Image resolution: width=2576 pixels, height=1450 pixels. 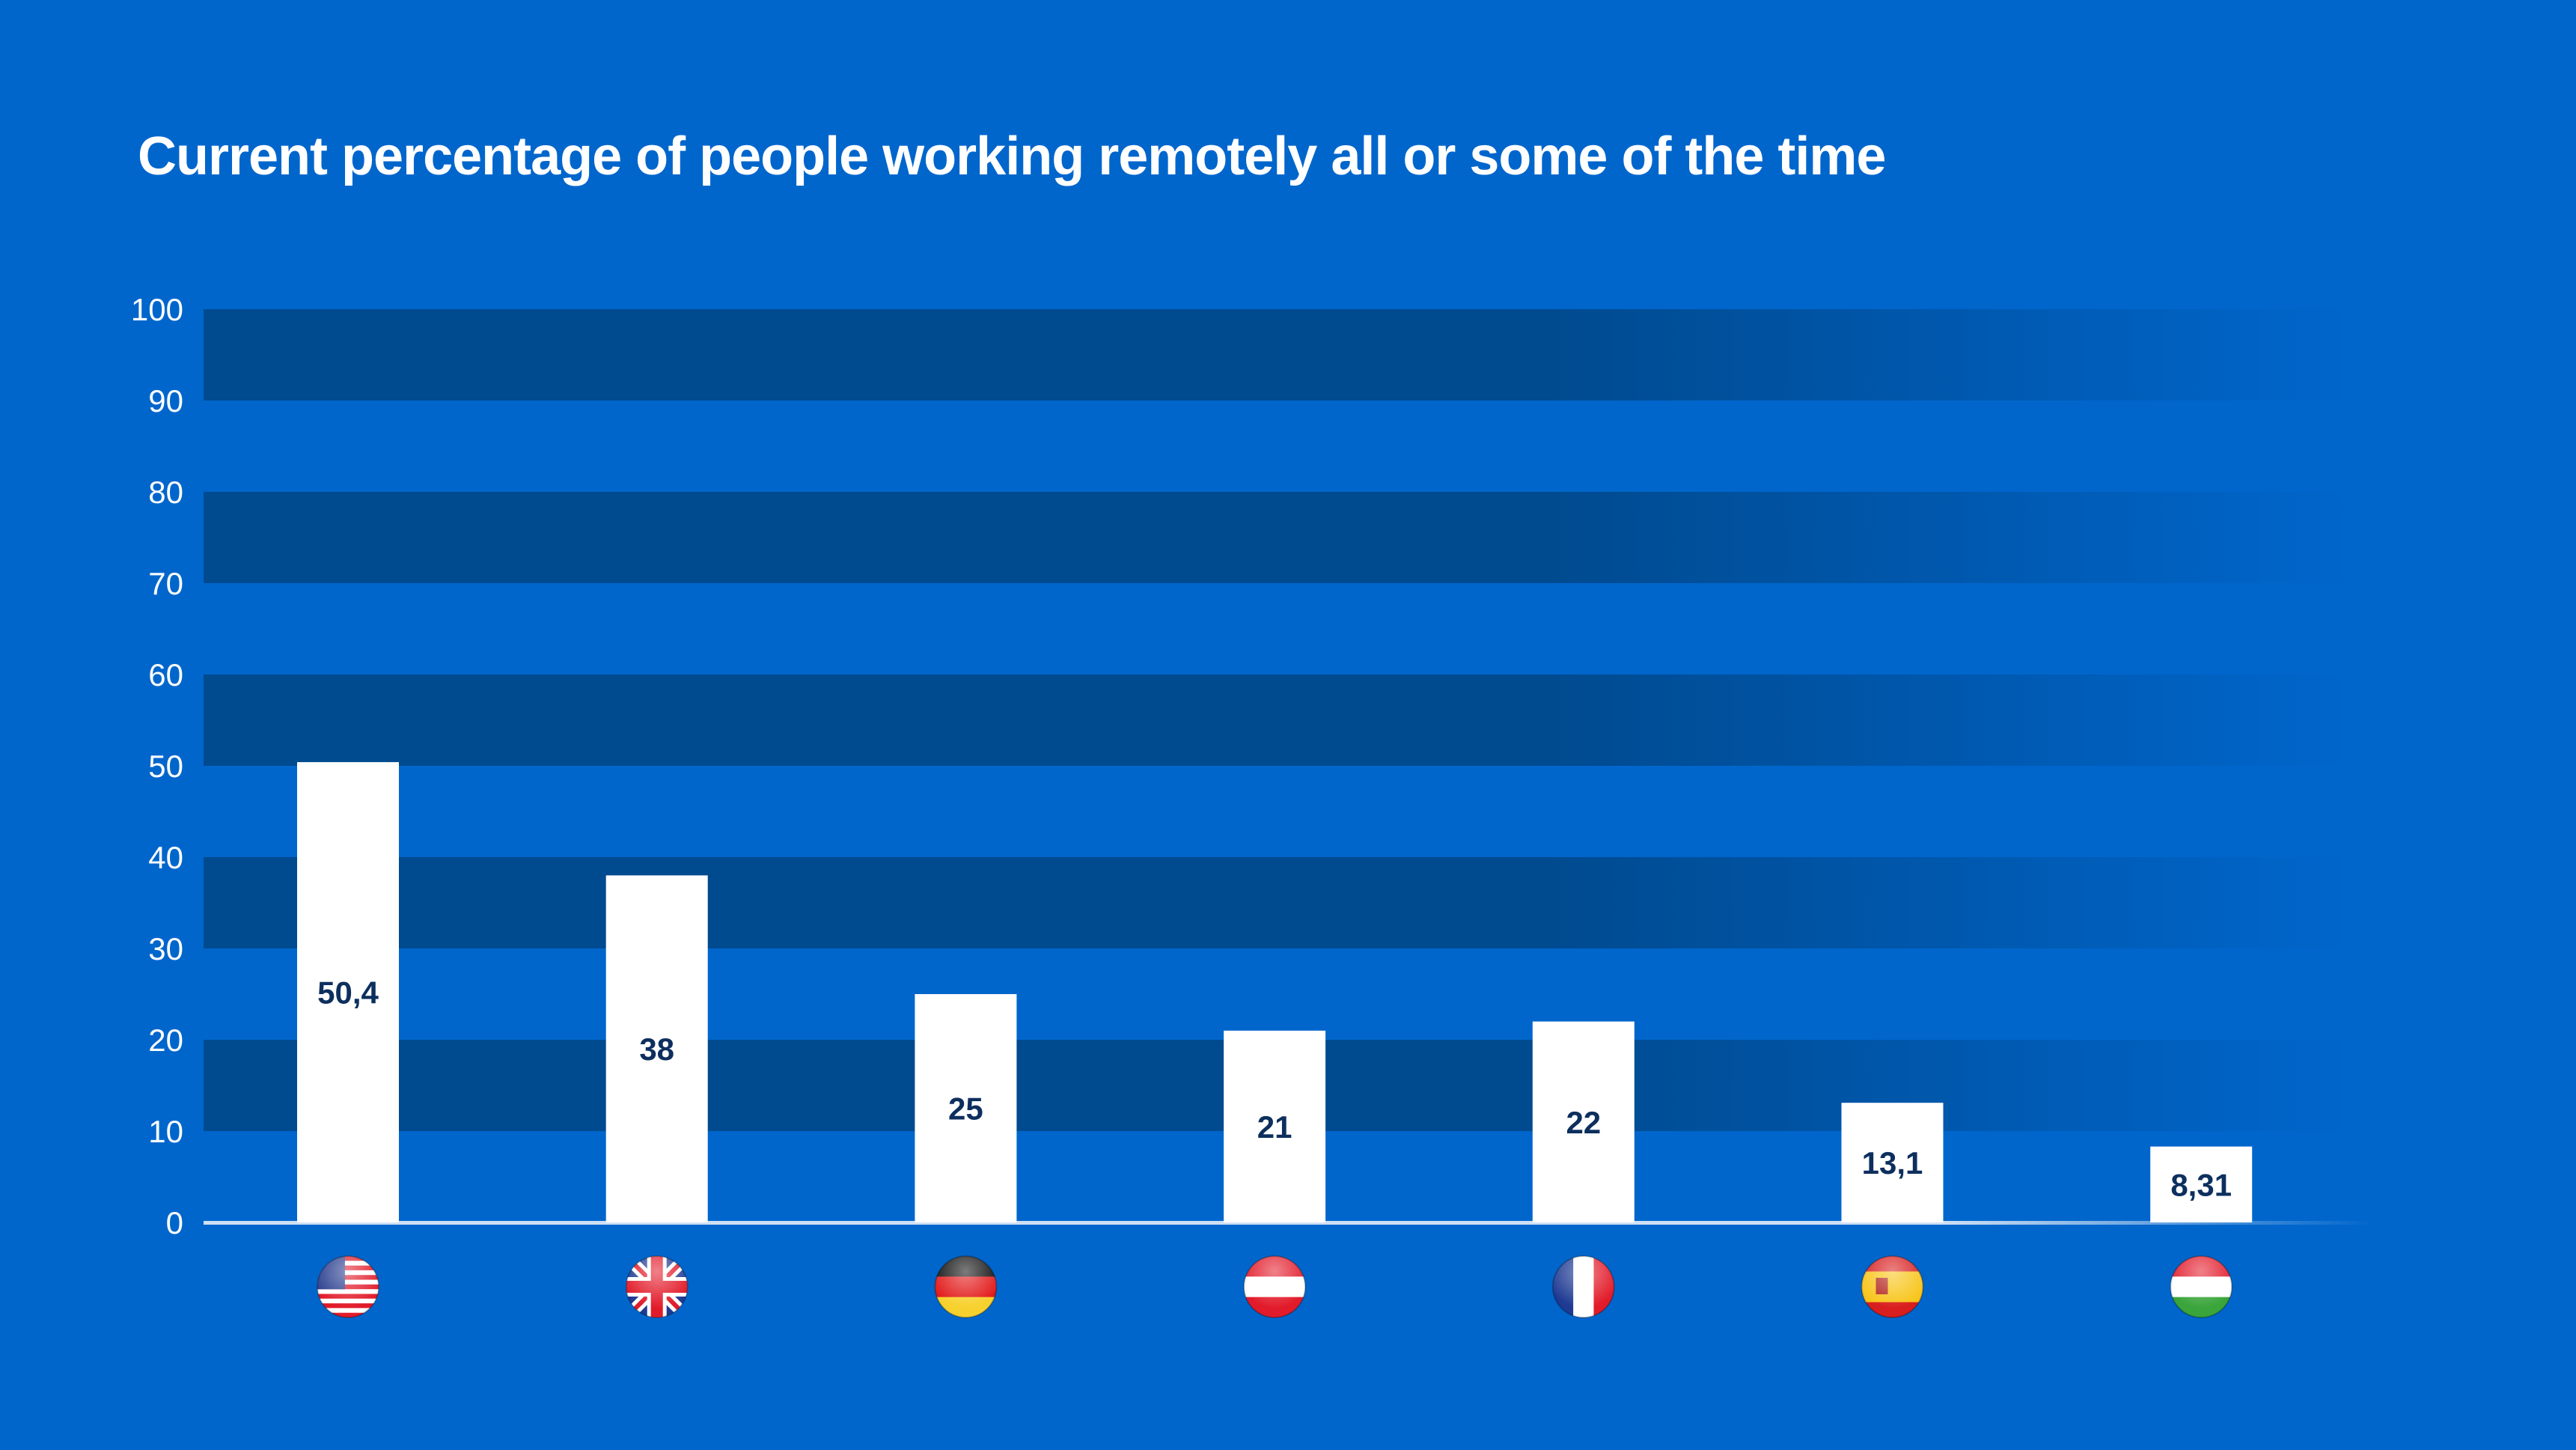 I want to click on y-tick-label: 10, so click(x=165, y=1131).